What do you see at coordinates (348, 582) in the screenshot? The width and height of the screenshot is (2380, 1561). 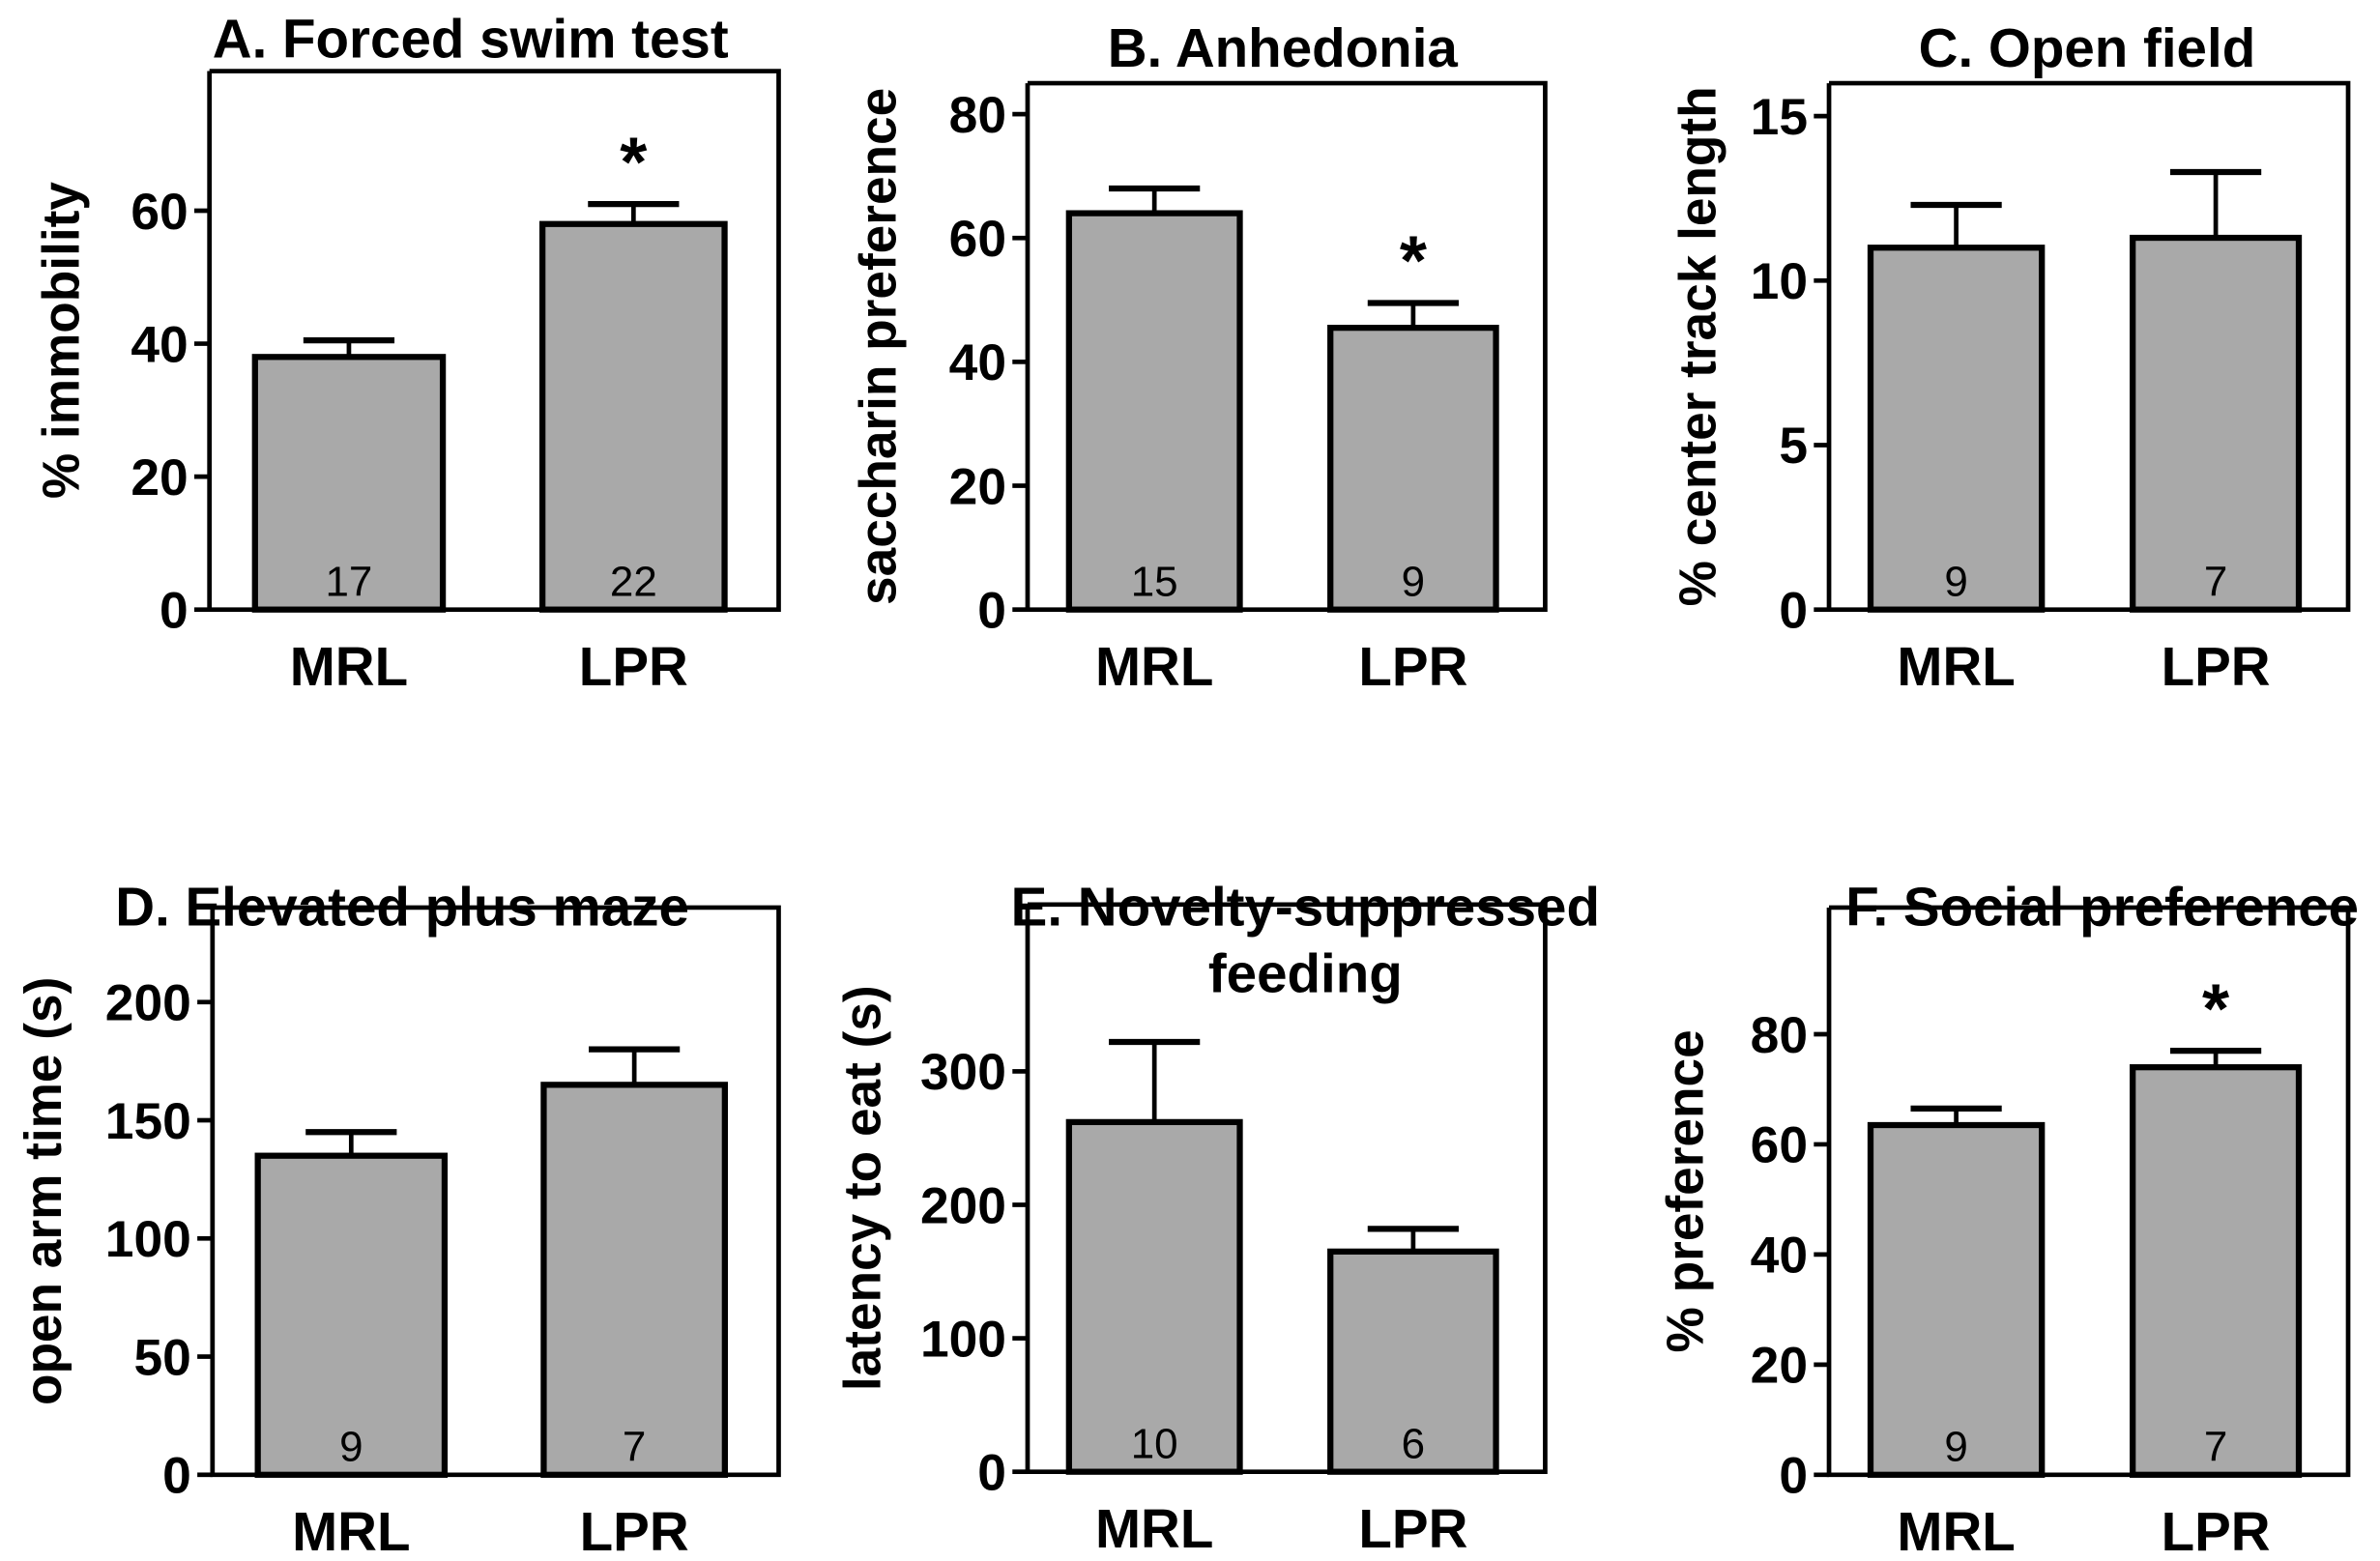 I see `n-label: 17` at bounding box center [348, 582].